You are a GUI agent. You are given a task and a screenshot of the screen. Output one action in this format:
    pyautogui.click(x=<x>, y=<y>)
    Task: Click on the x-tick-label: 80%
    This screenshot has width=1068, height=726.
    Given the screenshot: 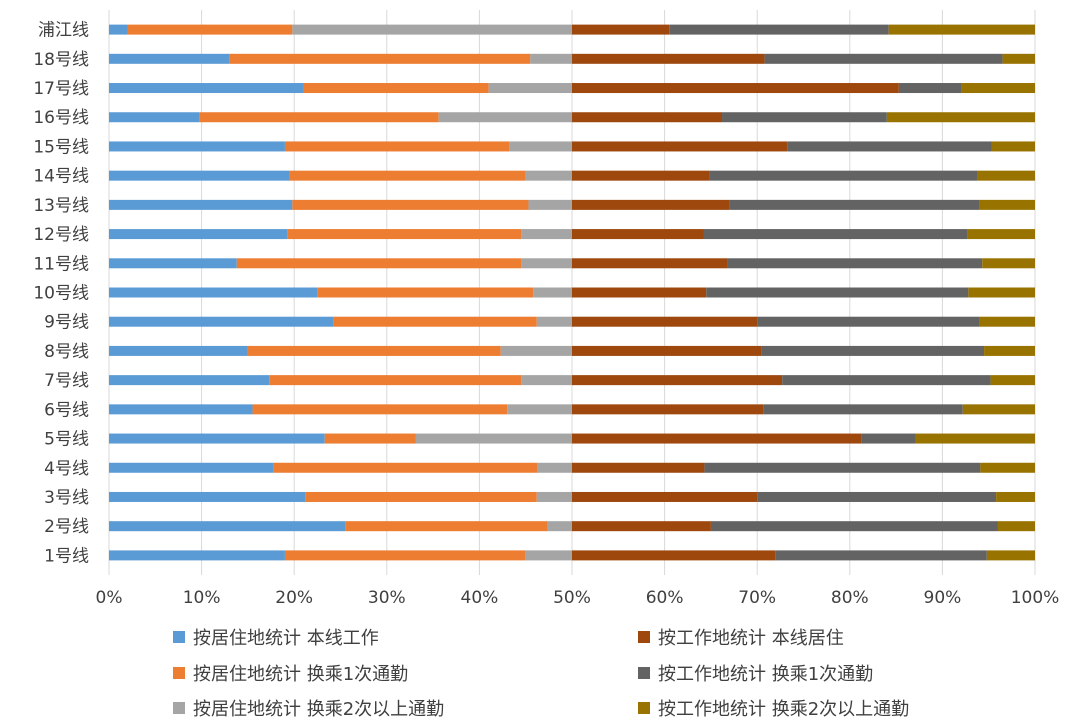 What is the action you would take?
    pyautogui.click(x=850, y=598)
    